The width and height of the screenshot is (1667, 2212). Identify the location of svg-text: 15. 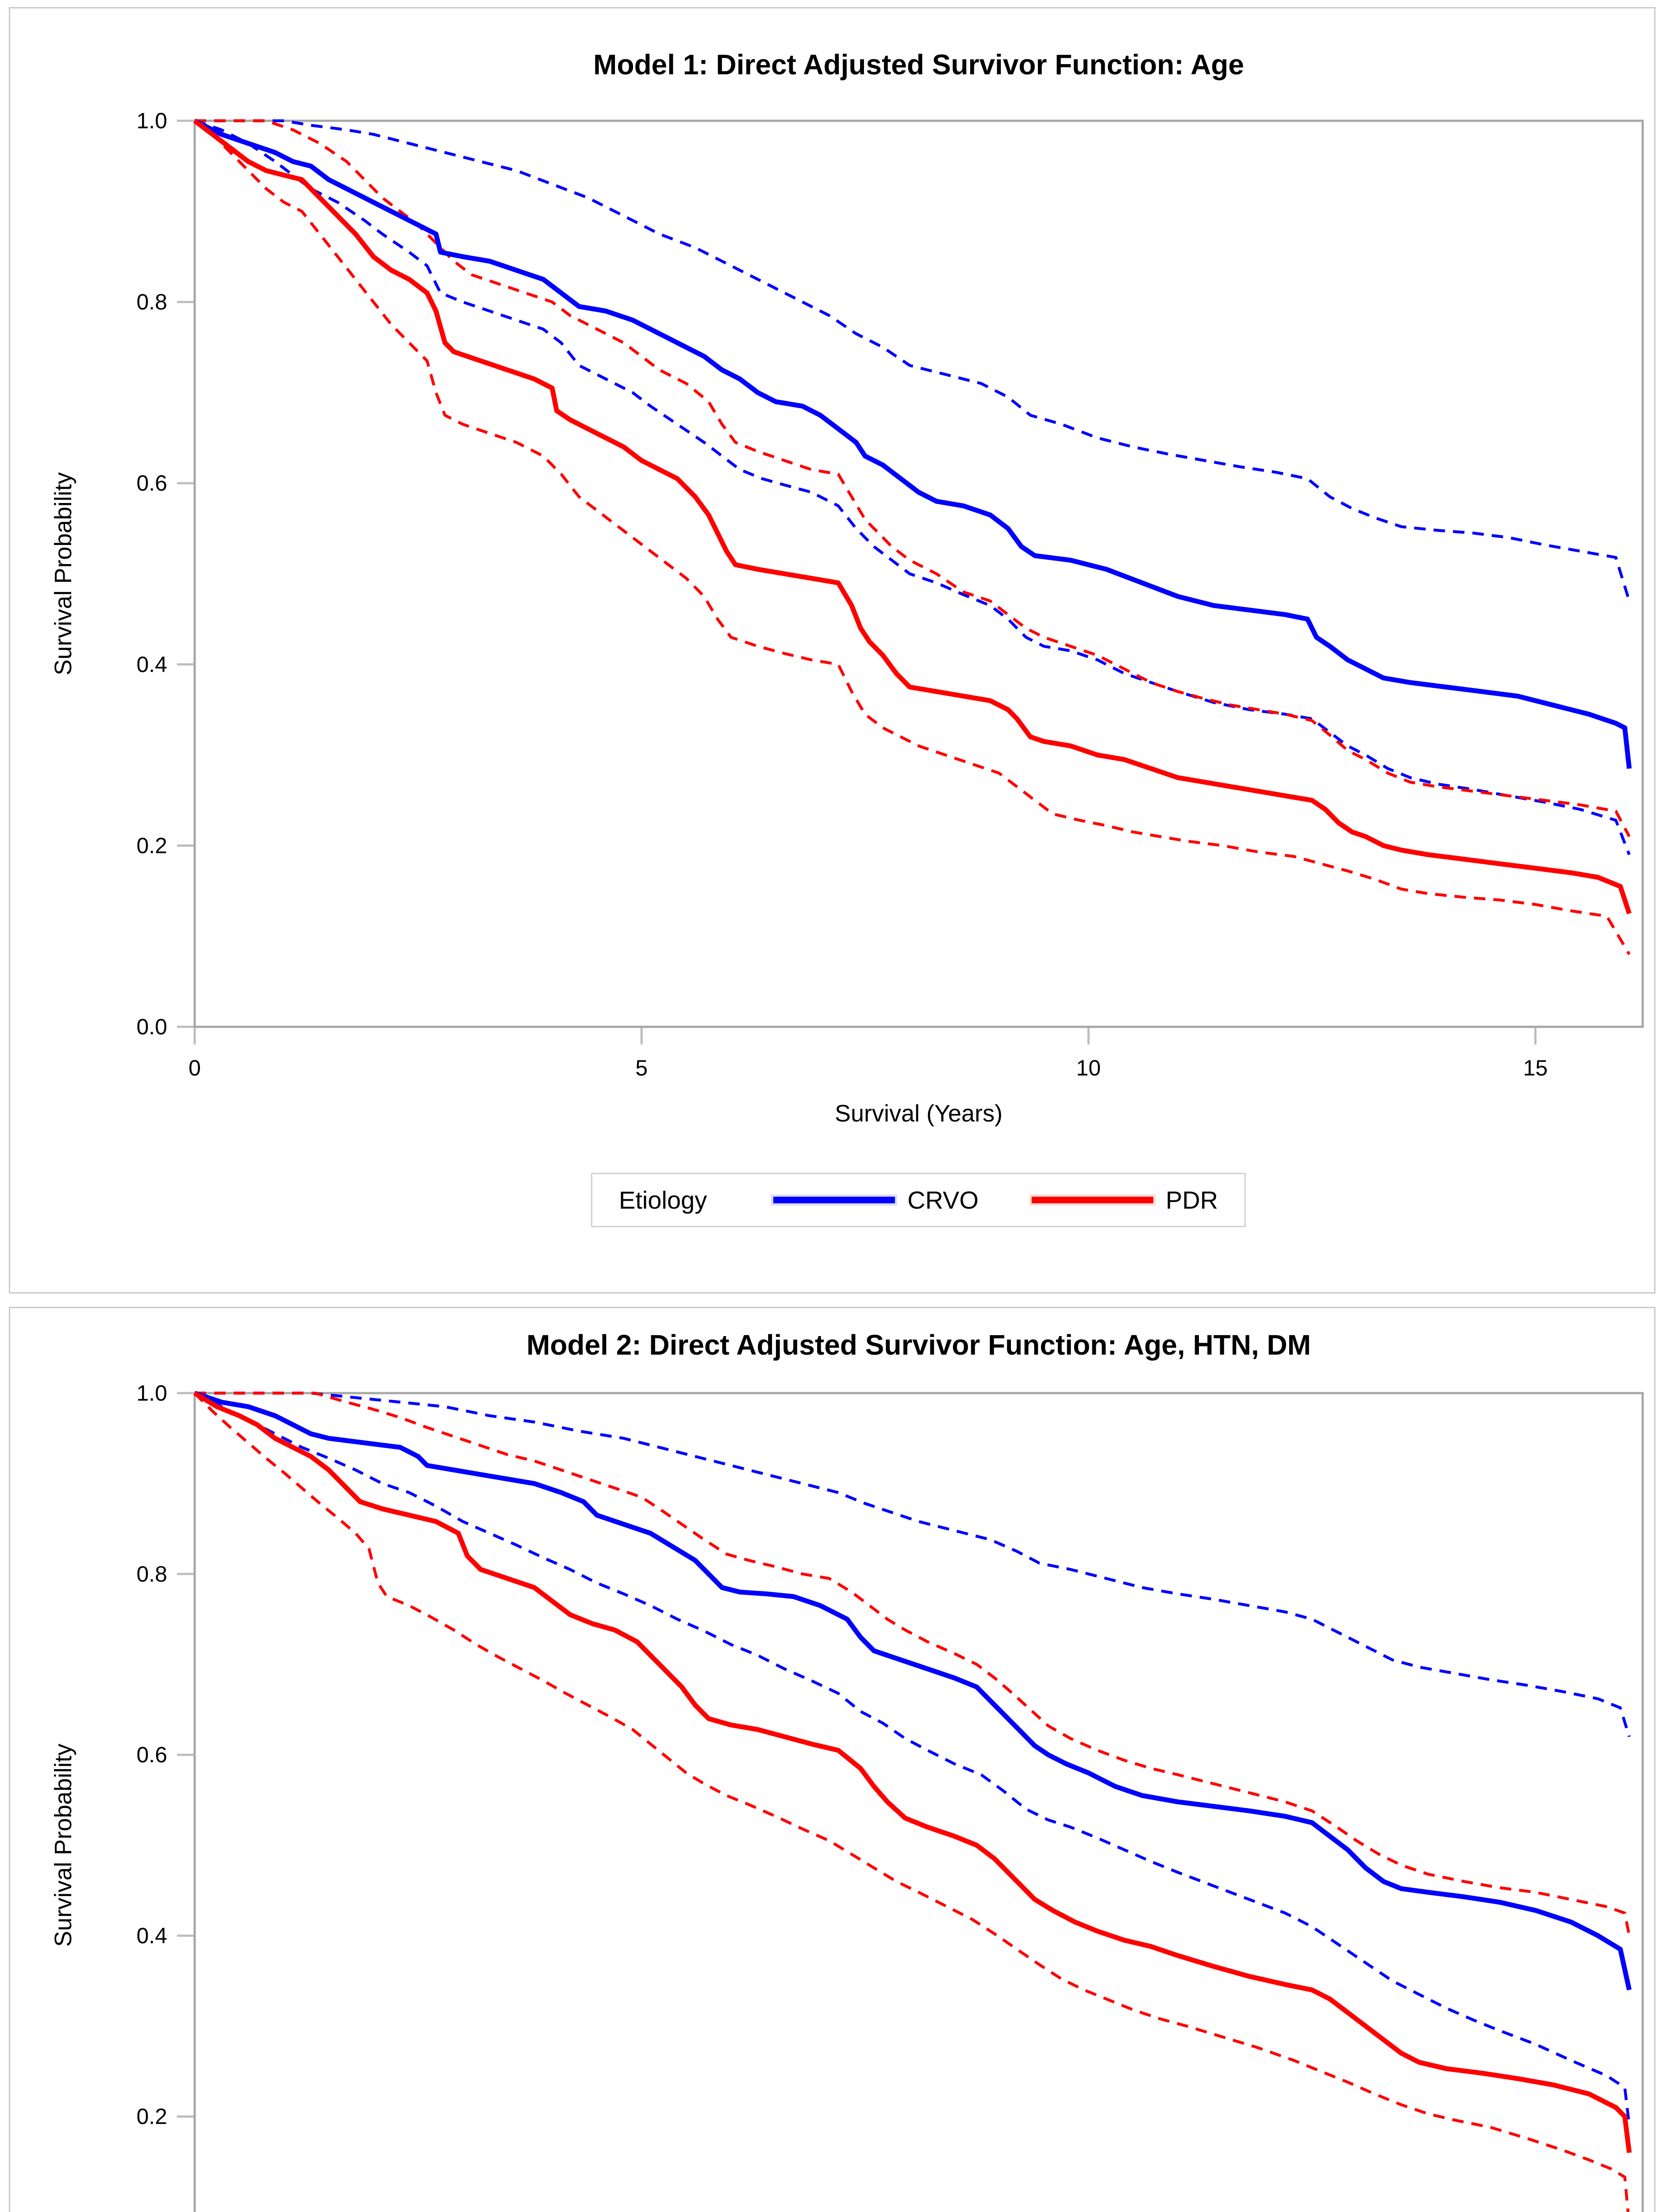
(1535, 1068).